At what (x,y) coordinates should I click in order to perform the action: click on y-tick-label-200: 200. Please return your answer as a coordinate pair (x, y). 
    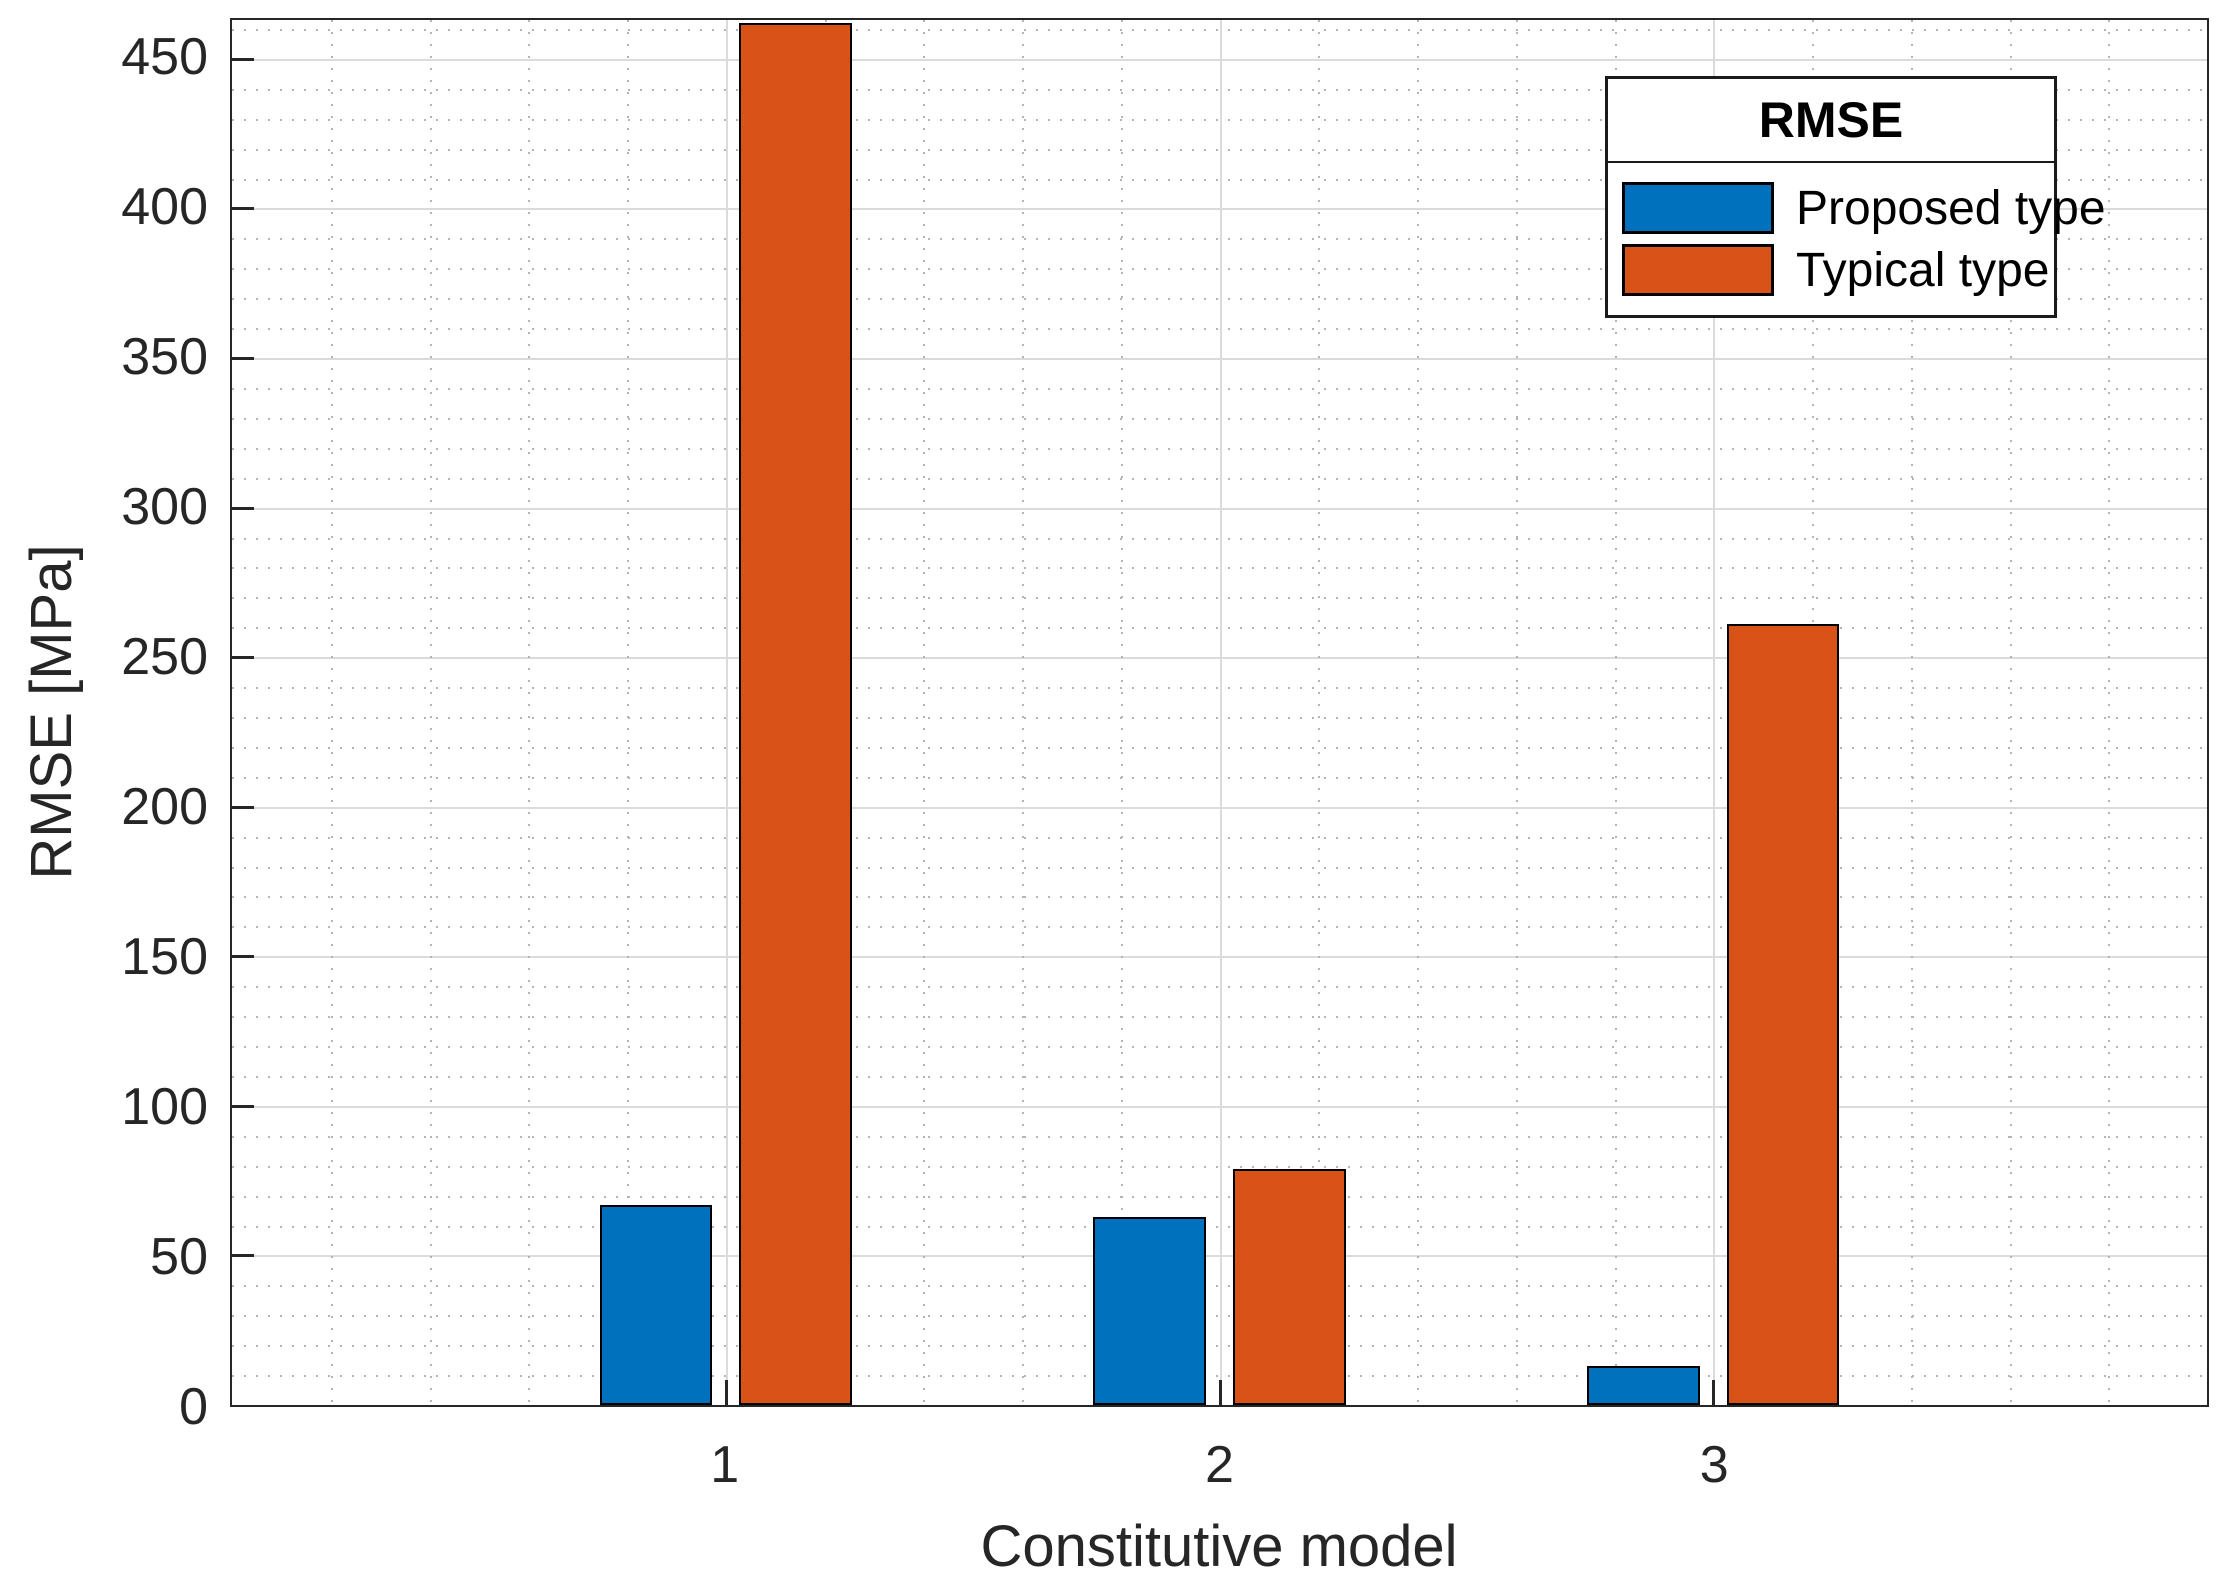
    Looking at the image, I should click on (164, 807).